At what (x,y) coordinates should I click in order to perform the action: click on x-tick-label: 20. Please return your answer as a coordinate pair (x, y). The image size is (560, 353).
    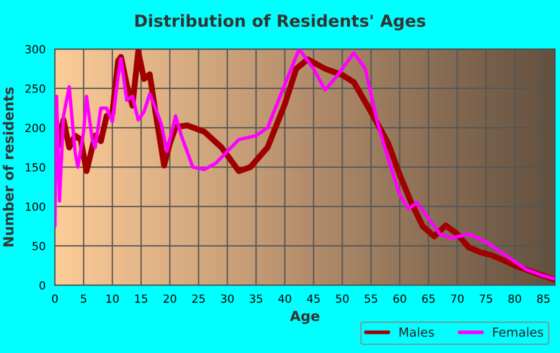
    Looking at the image, I should click on (170, 298).